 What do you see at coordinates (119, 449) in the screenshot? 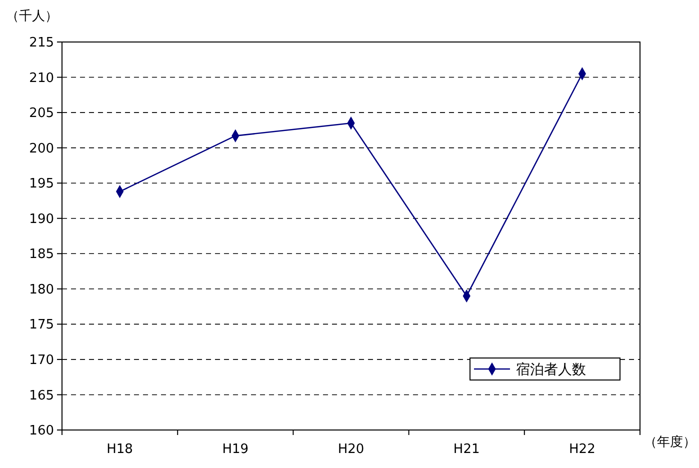
I see `x-tick-label: H18` at bounding box center [119, 449].